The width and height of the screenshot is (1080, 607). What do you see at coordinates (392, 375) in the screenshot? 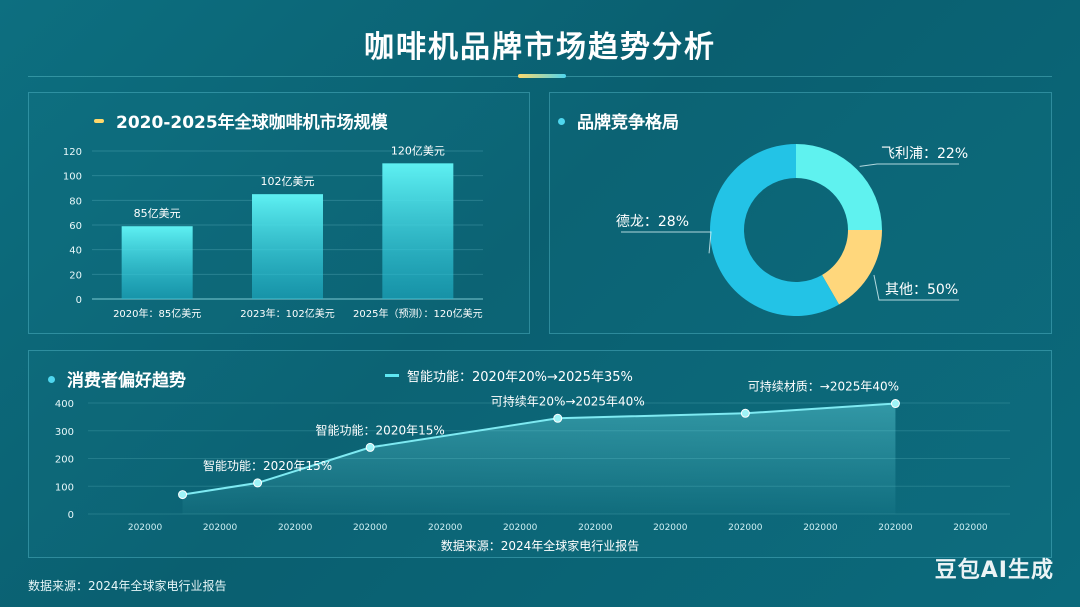
I see `legend-swatch-icon` at bounding box center [392, 375].